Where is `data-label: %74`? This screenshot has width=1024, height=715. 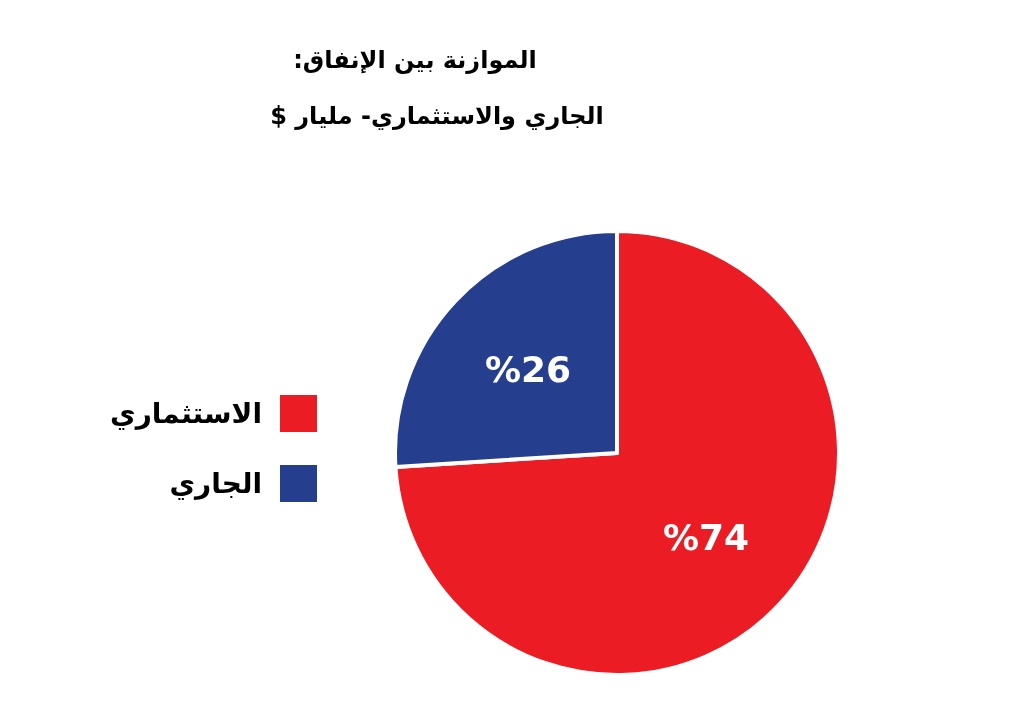
data-label: %74 is located at coordinates (706, 537).